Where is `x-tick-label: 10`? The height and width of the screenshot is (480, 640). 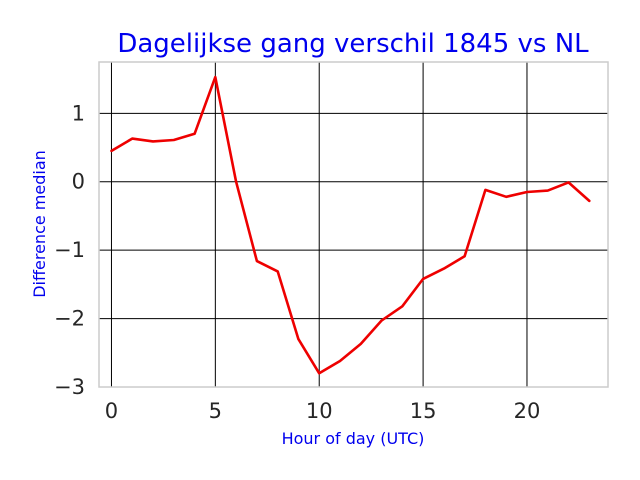
x-tick-label: 10 is located at coordinates (319, 411).